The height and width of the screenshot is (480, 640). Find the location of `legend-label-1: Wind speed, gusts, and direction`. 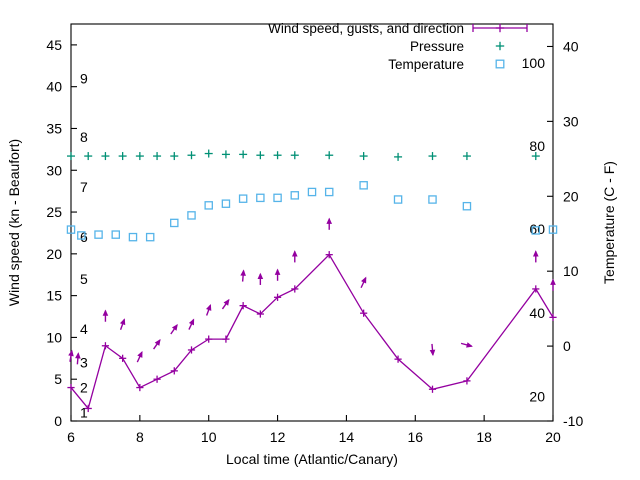

legend-label-1: Wind speed, gusts, and direction is located at coordinates (366, 28).